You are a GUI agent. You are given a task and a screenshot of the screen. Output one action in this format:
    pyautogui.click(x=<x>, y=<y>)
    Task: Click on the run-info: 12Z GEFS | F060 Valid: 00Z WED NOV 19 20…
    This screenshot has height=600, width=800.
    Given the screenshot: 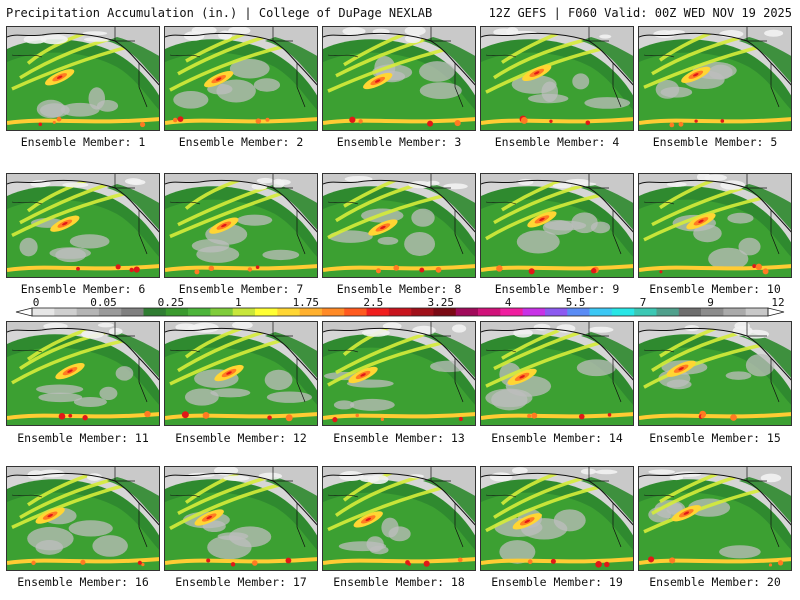 What is the action you would take?
    pyautogui.click(x=640, y=13)
    